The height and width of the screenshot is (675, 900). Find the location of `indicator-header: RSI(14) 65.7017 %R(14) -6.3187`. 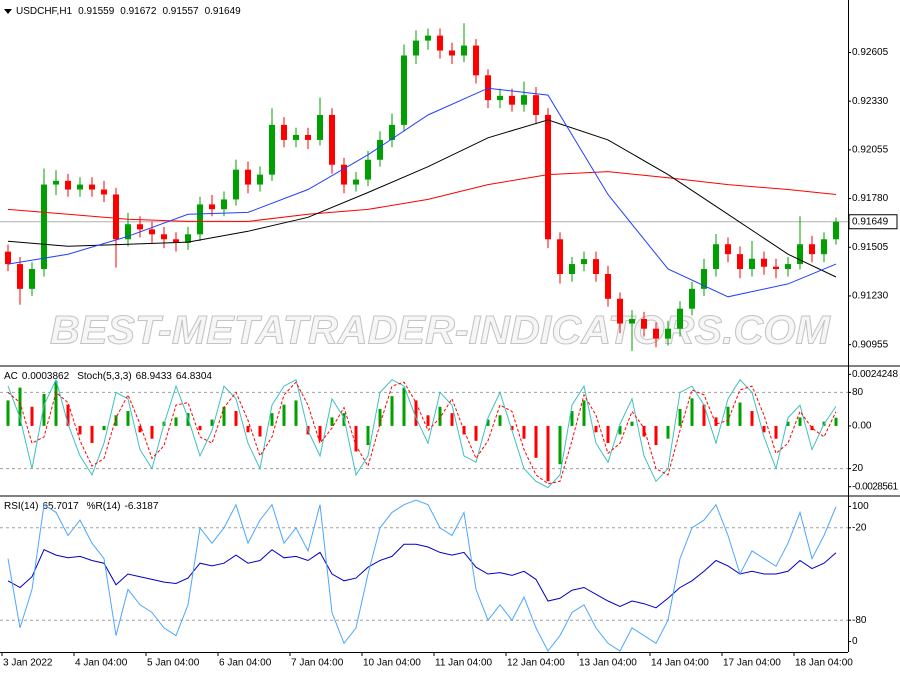

indicator-header: RSI(14) 65.7017 %R(14) -6.3187 is located at coordinates (81, 506).